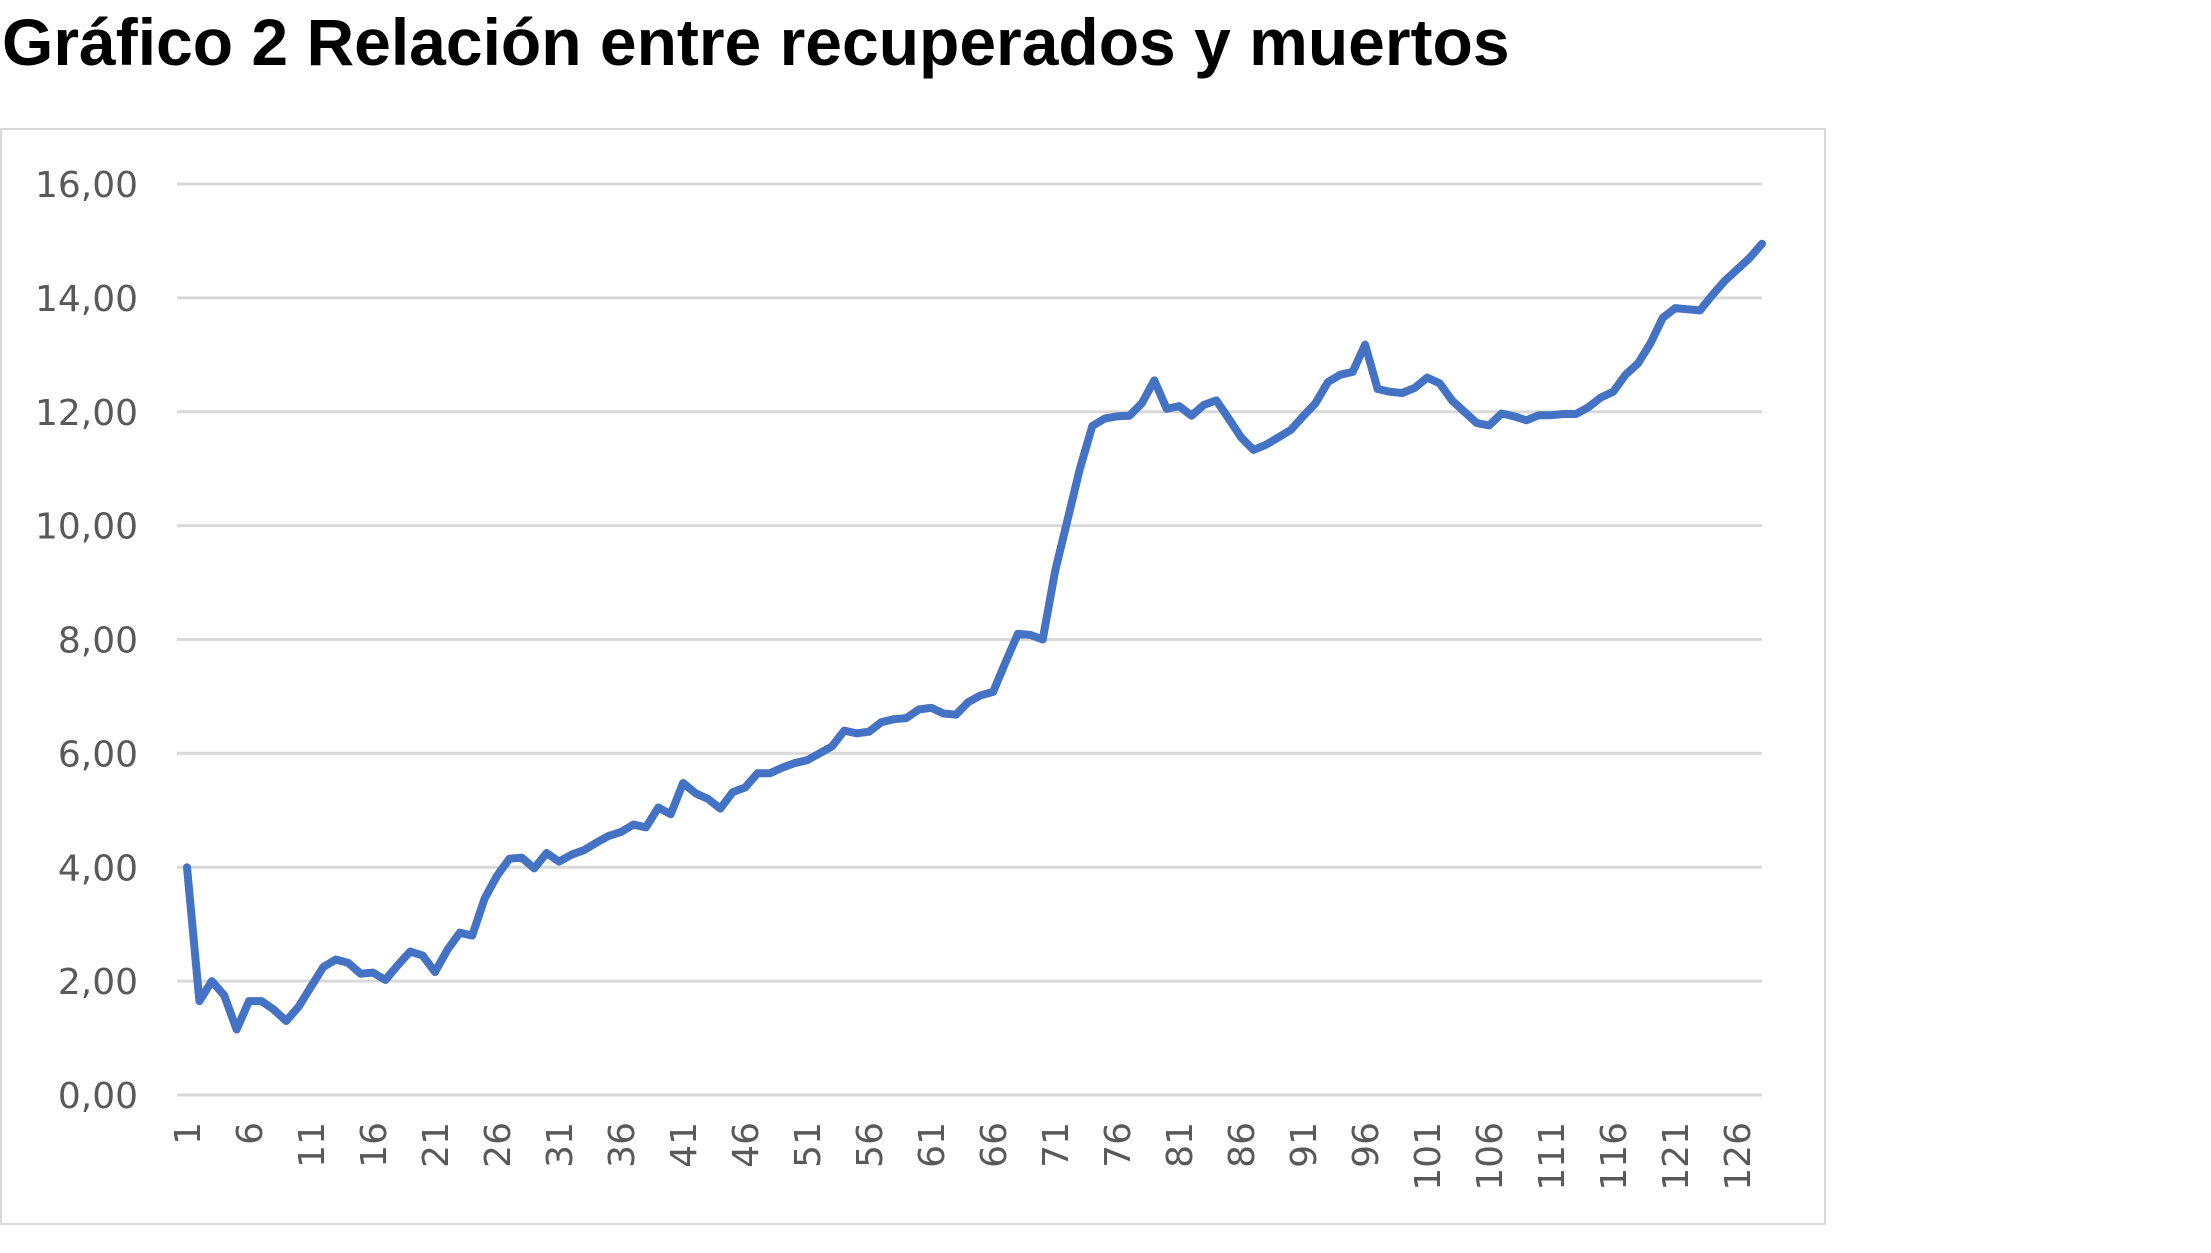  What do you see at coordinates (98, 641) in the screenshot?
I see `y-tick-label: 8,00` at bounding box center [98, 641].